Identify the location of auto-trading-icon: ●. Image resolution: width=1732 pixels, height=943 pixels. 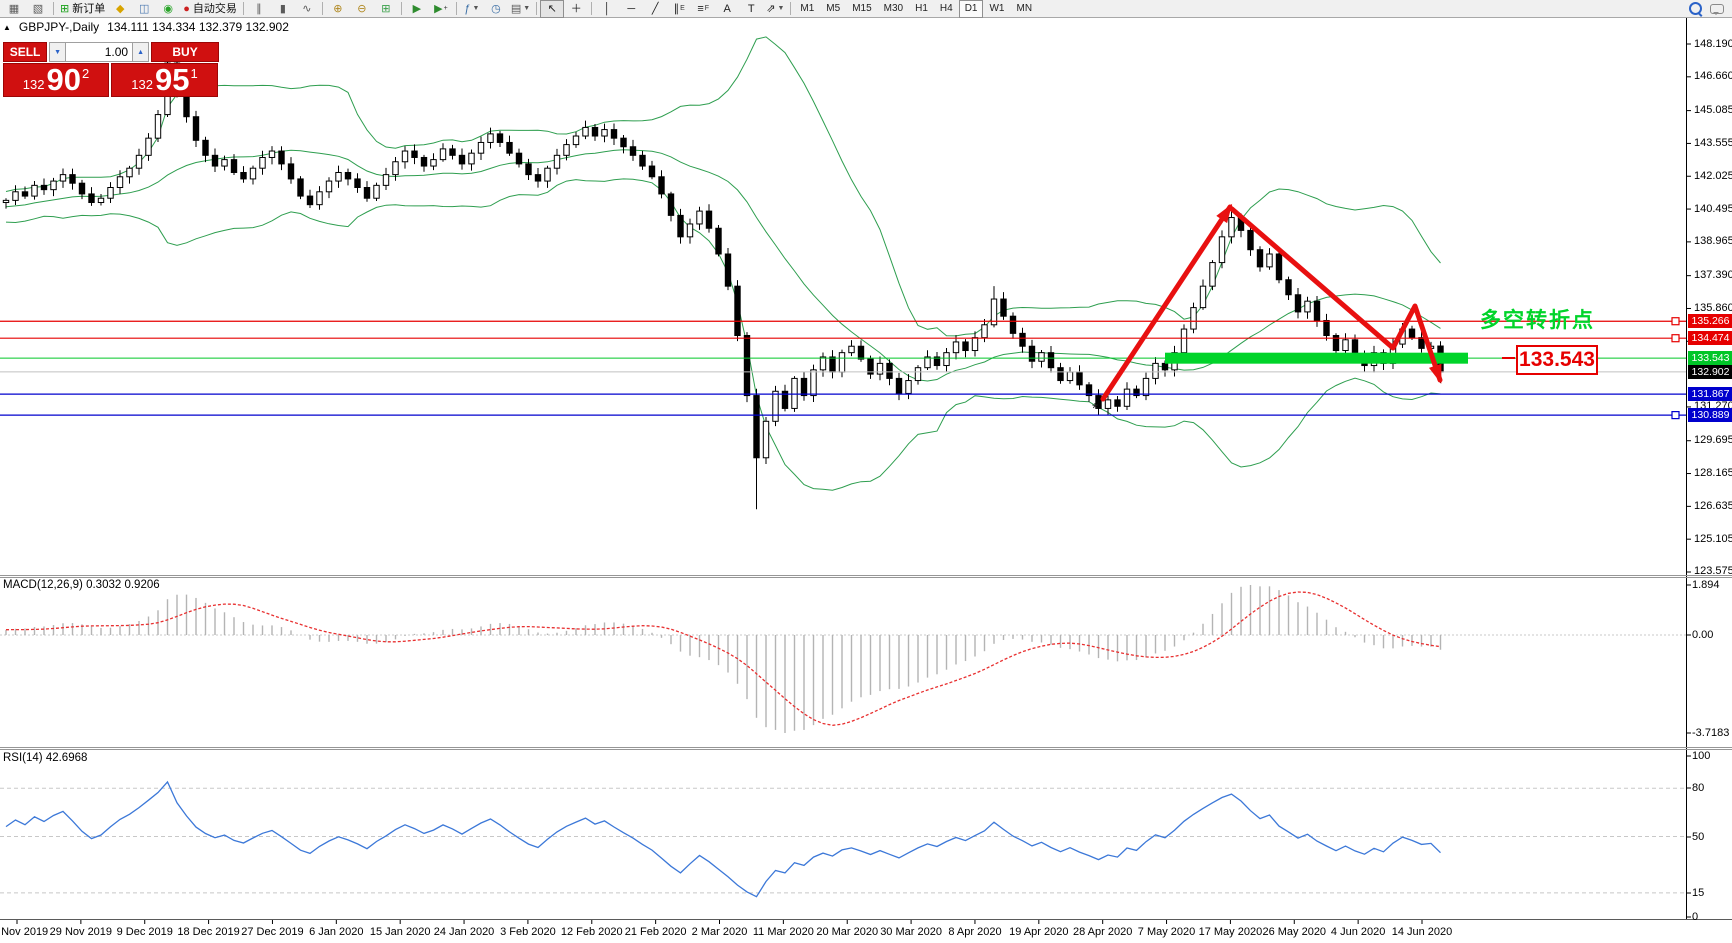
(186, 8).